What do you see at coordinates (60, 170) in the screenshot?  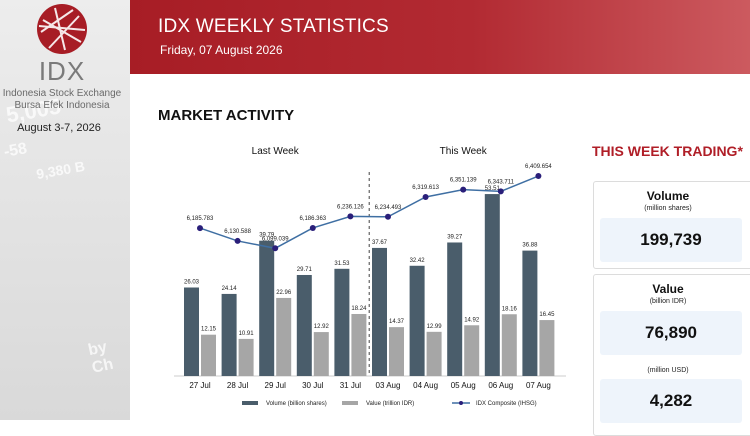 I see `background-ticker: 9,380 B` at bounding box center [60, 170].